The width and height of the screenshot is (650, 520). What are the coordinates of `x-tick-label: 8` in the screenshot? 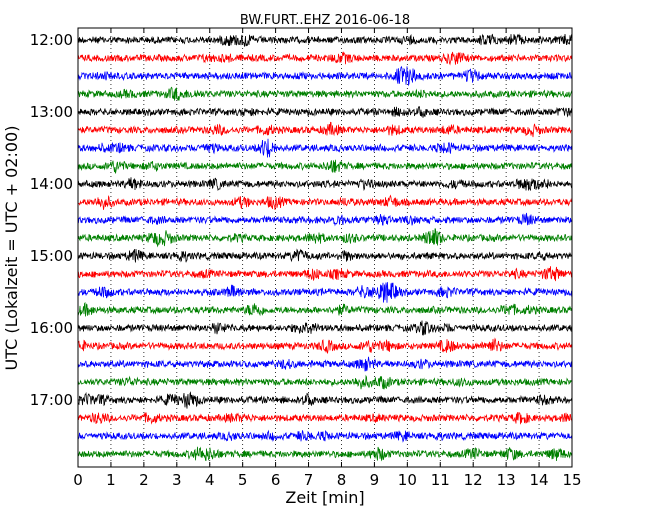 It's located at (342, 480).